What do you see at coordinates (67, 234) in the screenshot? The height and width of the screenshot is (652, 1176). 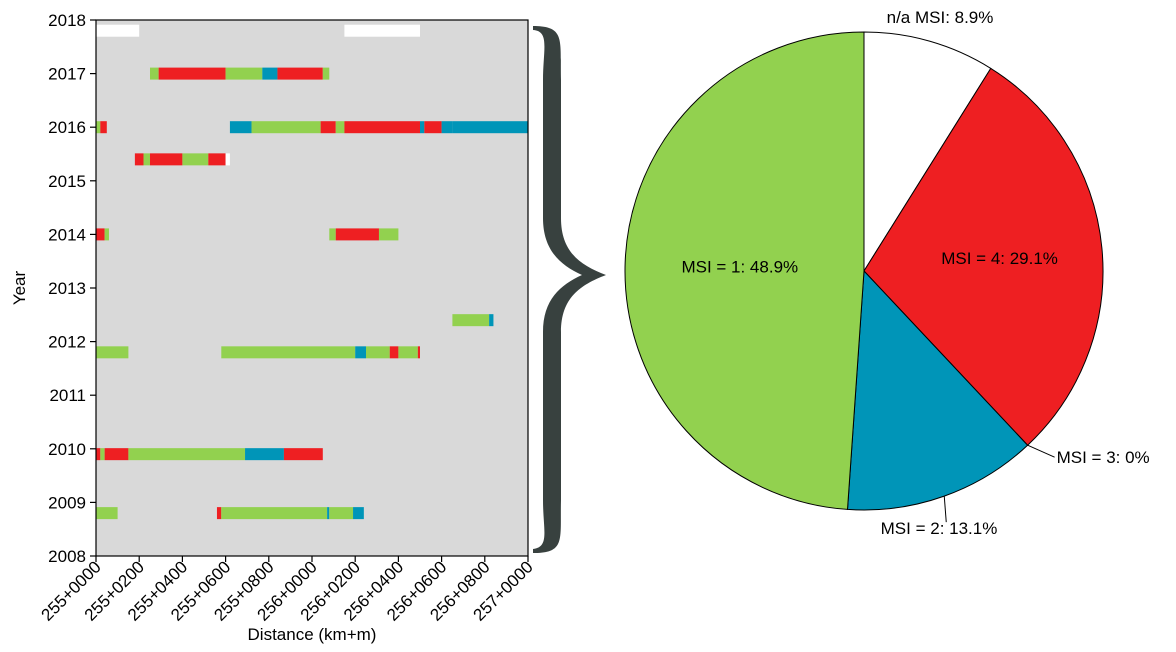 I see `y-tick-label: 2014` at bounding box center [67, 234].